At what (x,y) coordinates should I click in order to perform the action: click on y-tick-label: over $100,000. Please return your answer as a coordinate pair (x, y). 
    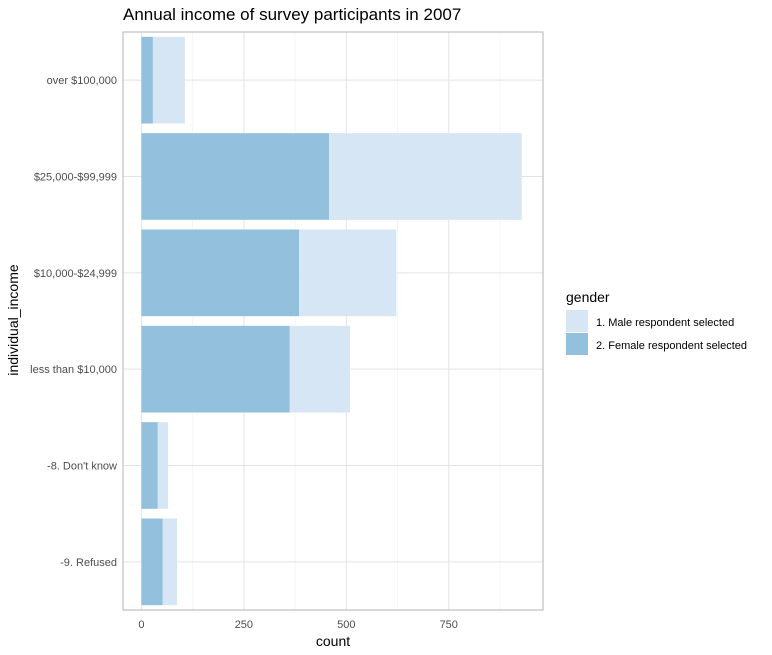
    Looking at the image, I should click on (82, 81).